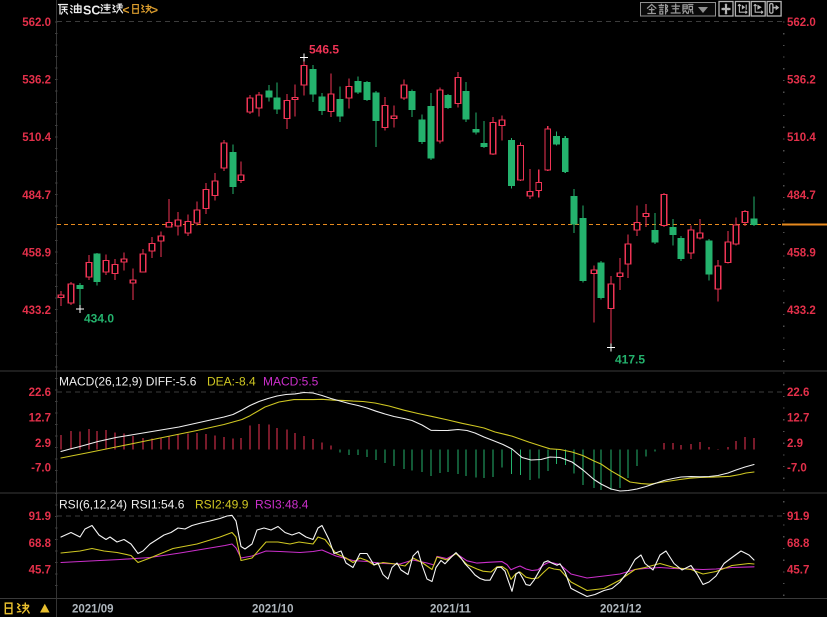 The height and width of the screenshot is (617, 827). I want to click on svg-text: 2021/09, so click(93, 610).